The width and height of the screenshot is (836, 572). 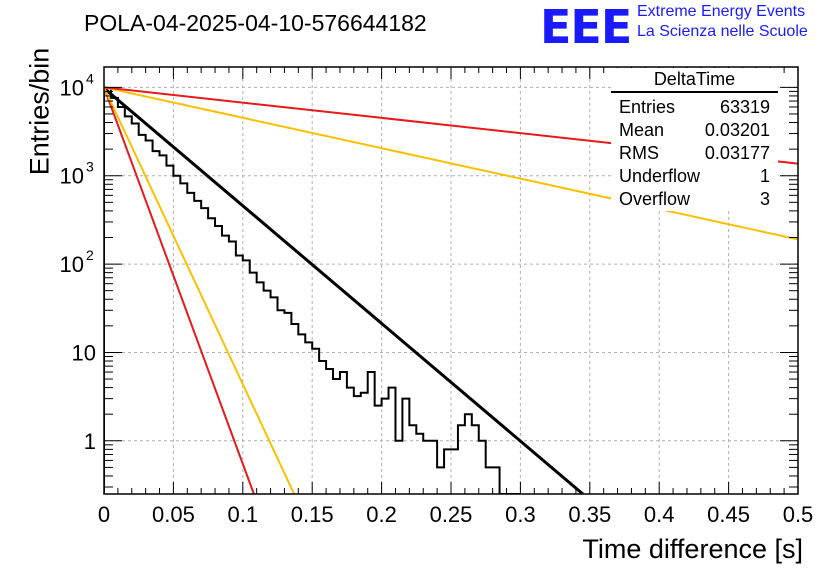 What do you see at coordinates (451, 514) in the screenshot?
I see `x-tick-label: 0.25` at bounding box center [451, 514].